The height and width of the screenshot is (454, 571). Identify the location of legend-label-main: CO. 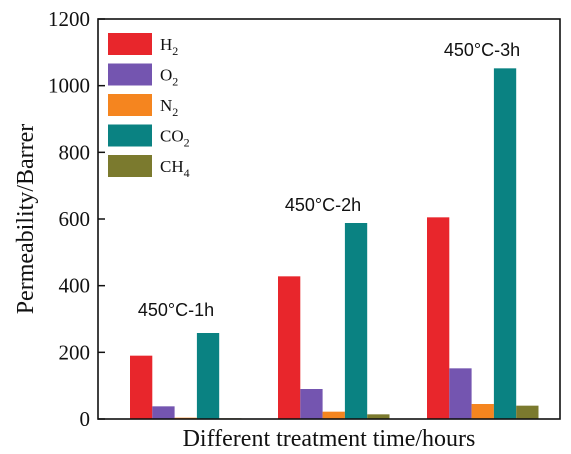
(172, 136).